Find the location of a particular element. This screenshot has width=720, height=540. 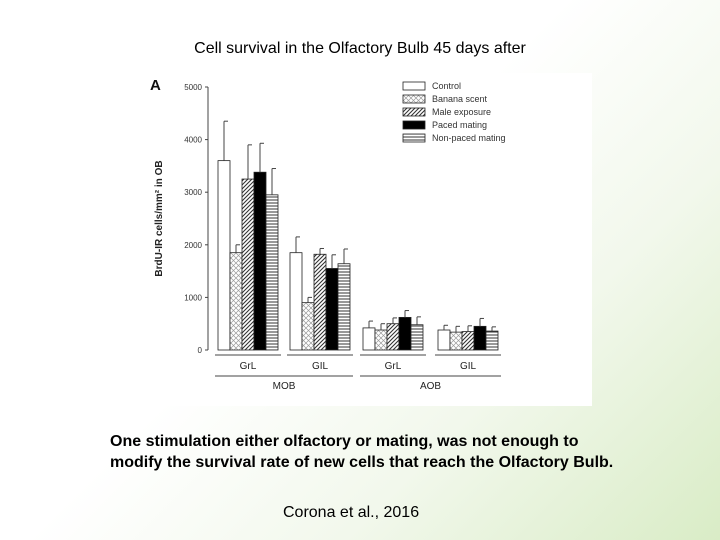

legend-label: Paced mating is located at coordinates (459, 125).